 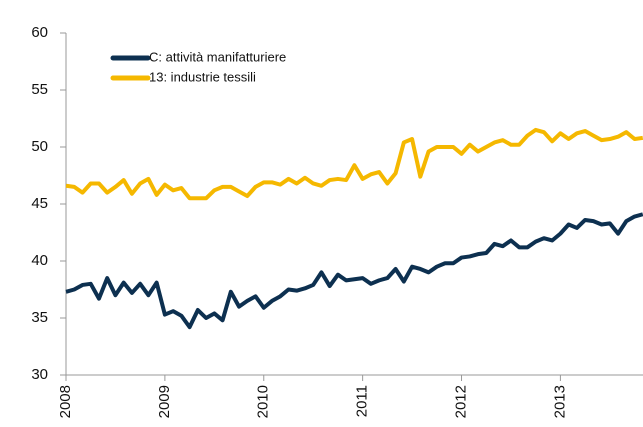 I want to click on x-tick-label: 2012, so click(x=460, y=401).